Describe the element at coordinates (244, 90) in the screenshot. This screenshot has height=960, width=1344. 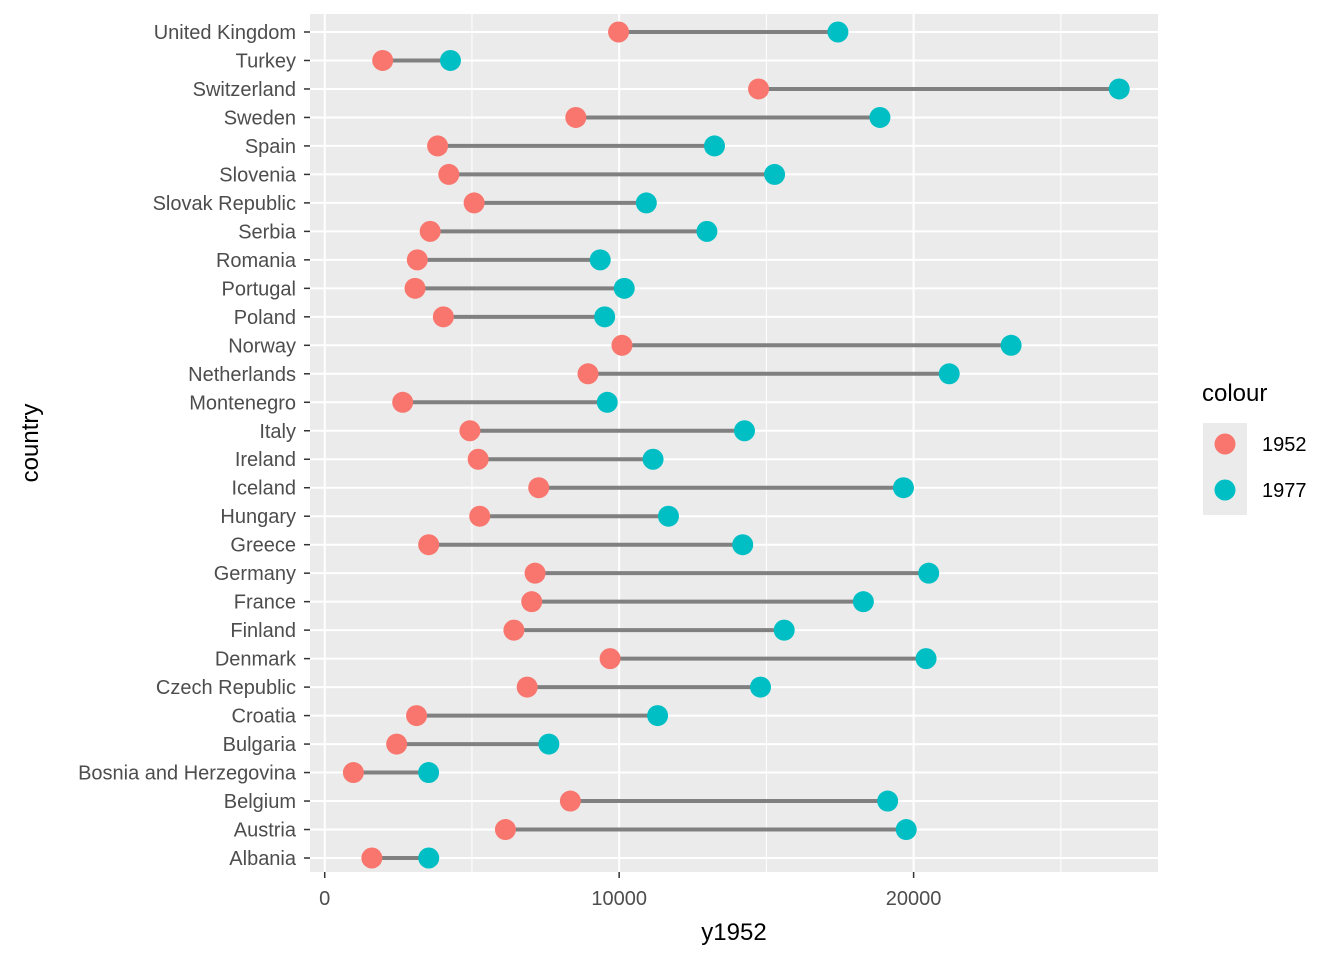
I see `y-tick-label: Switzerland` at that location.